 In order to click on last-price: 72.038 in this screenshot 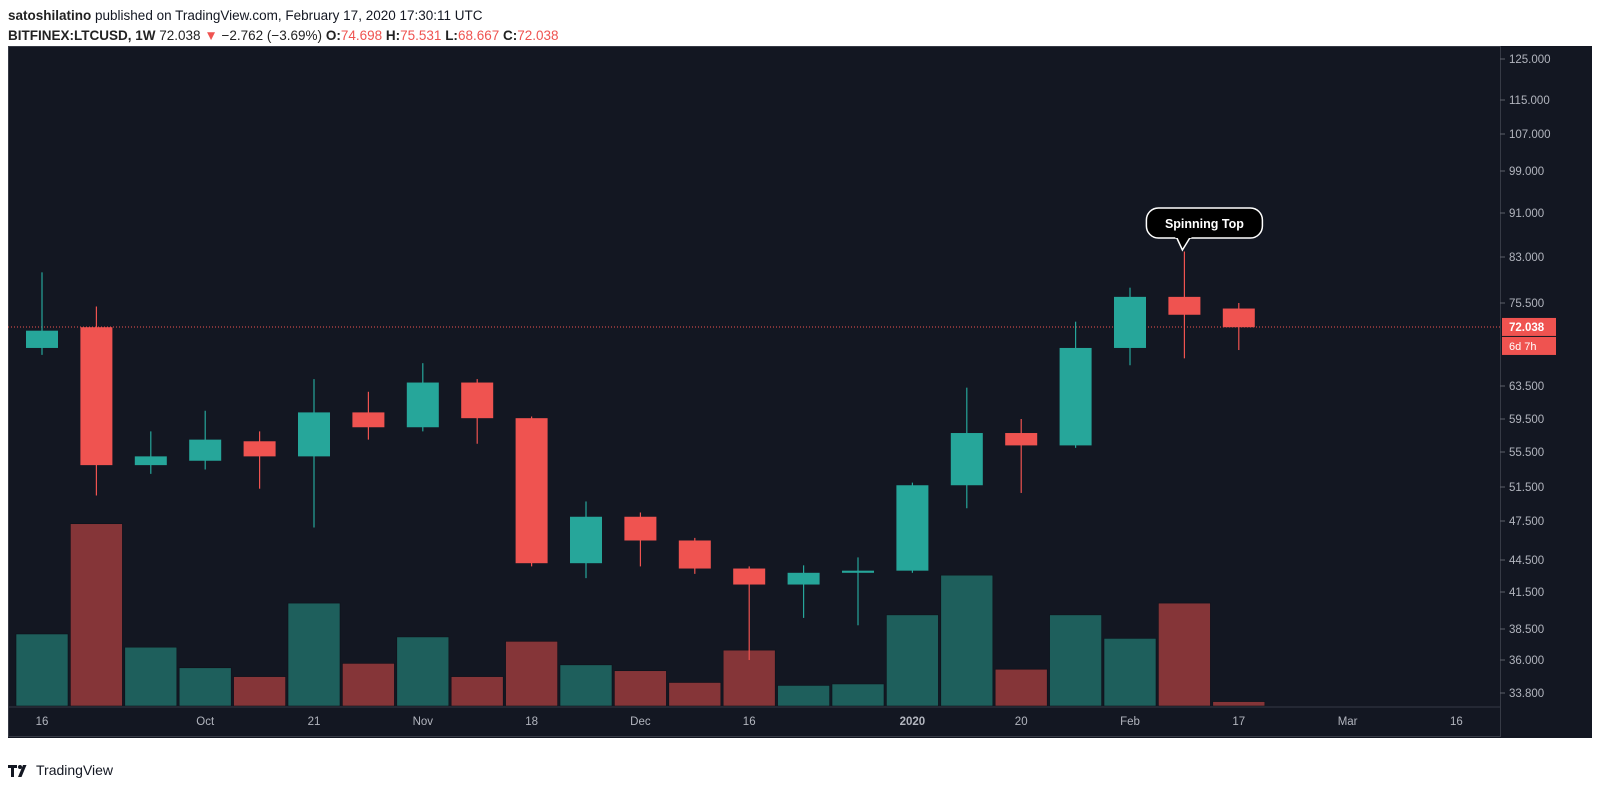, I will do `click(180, 35)`.